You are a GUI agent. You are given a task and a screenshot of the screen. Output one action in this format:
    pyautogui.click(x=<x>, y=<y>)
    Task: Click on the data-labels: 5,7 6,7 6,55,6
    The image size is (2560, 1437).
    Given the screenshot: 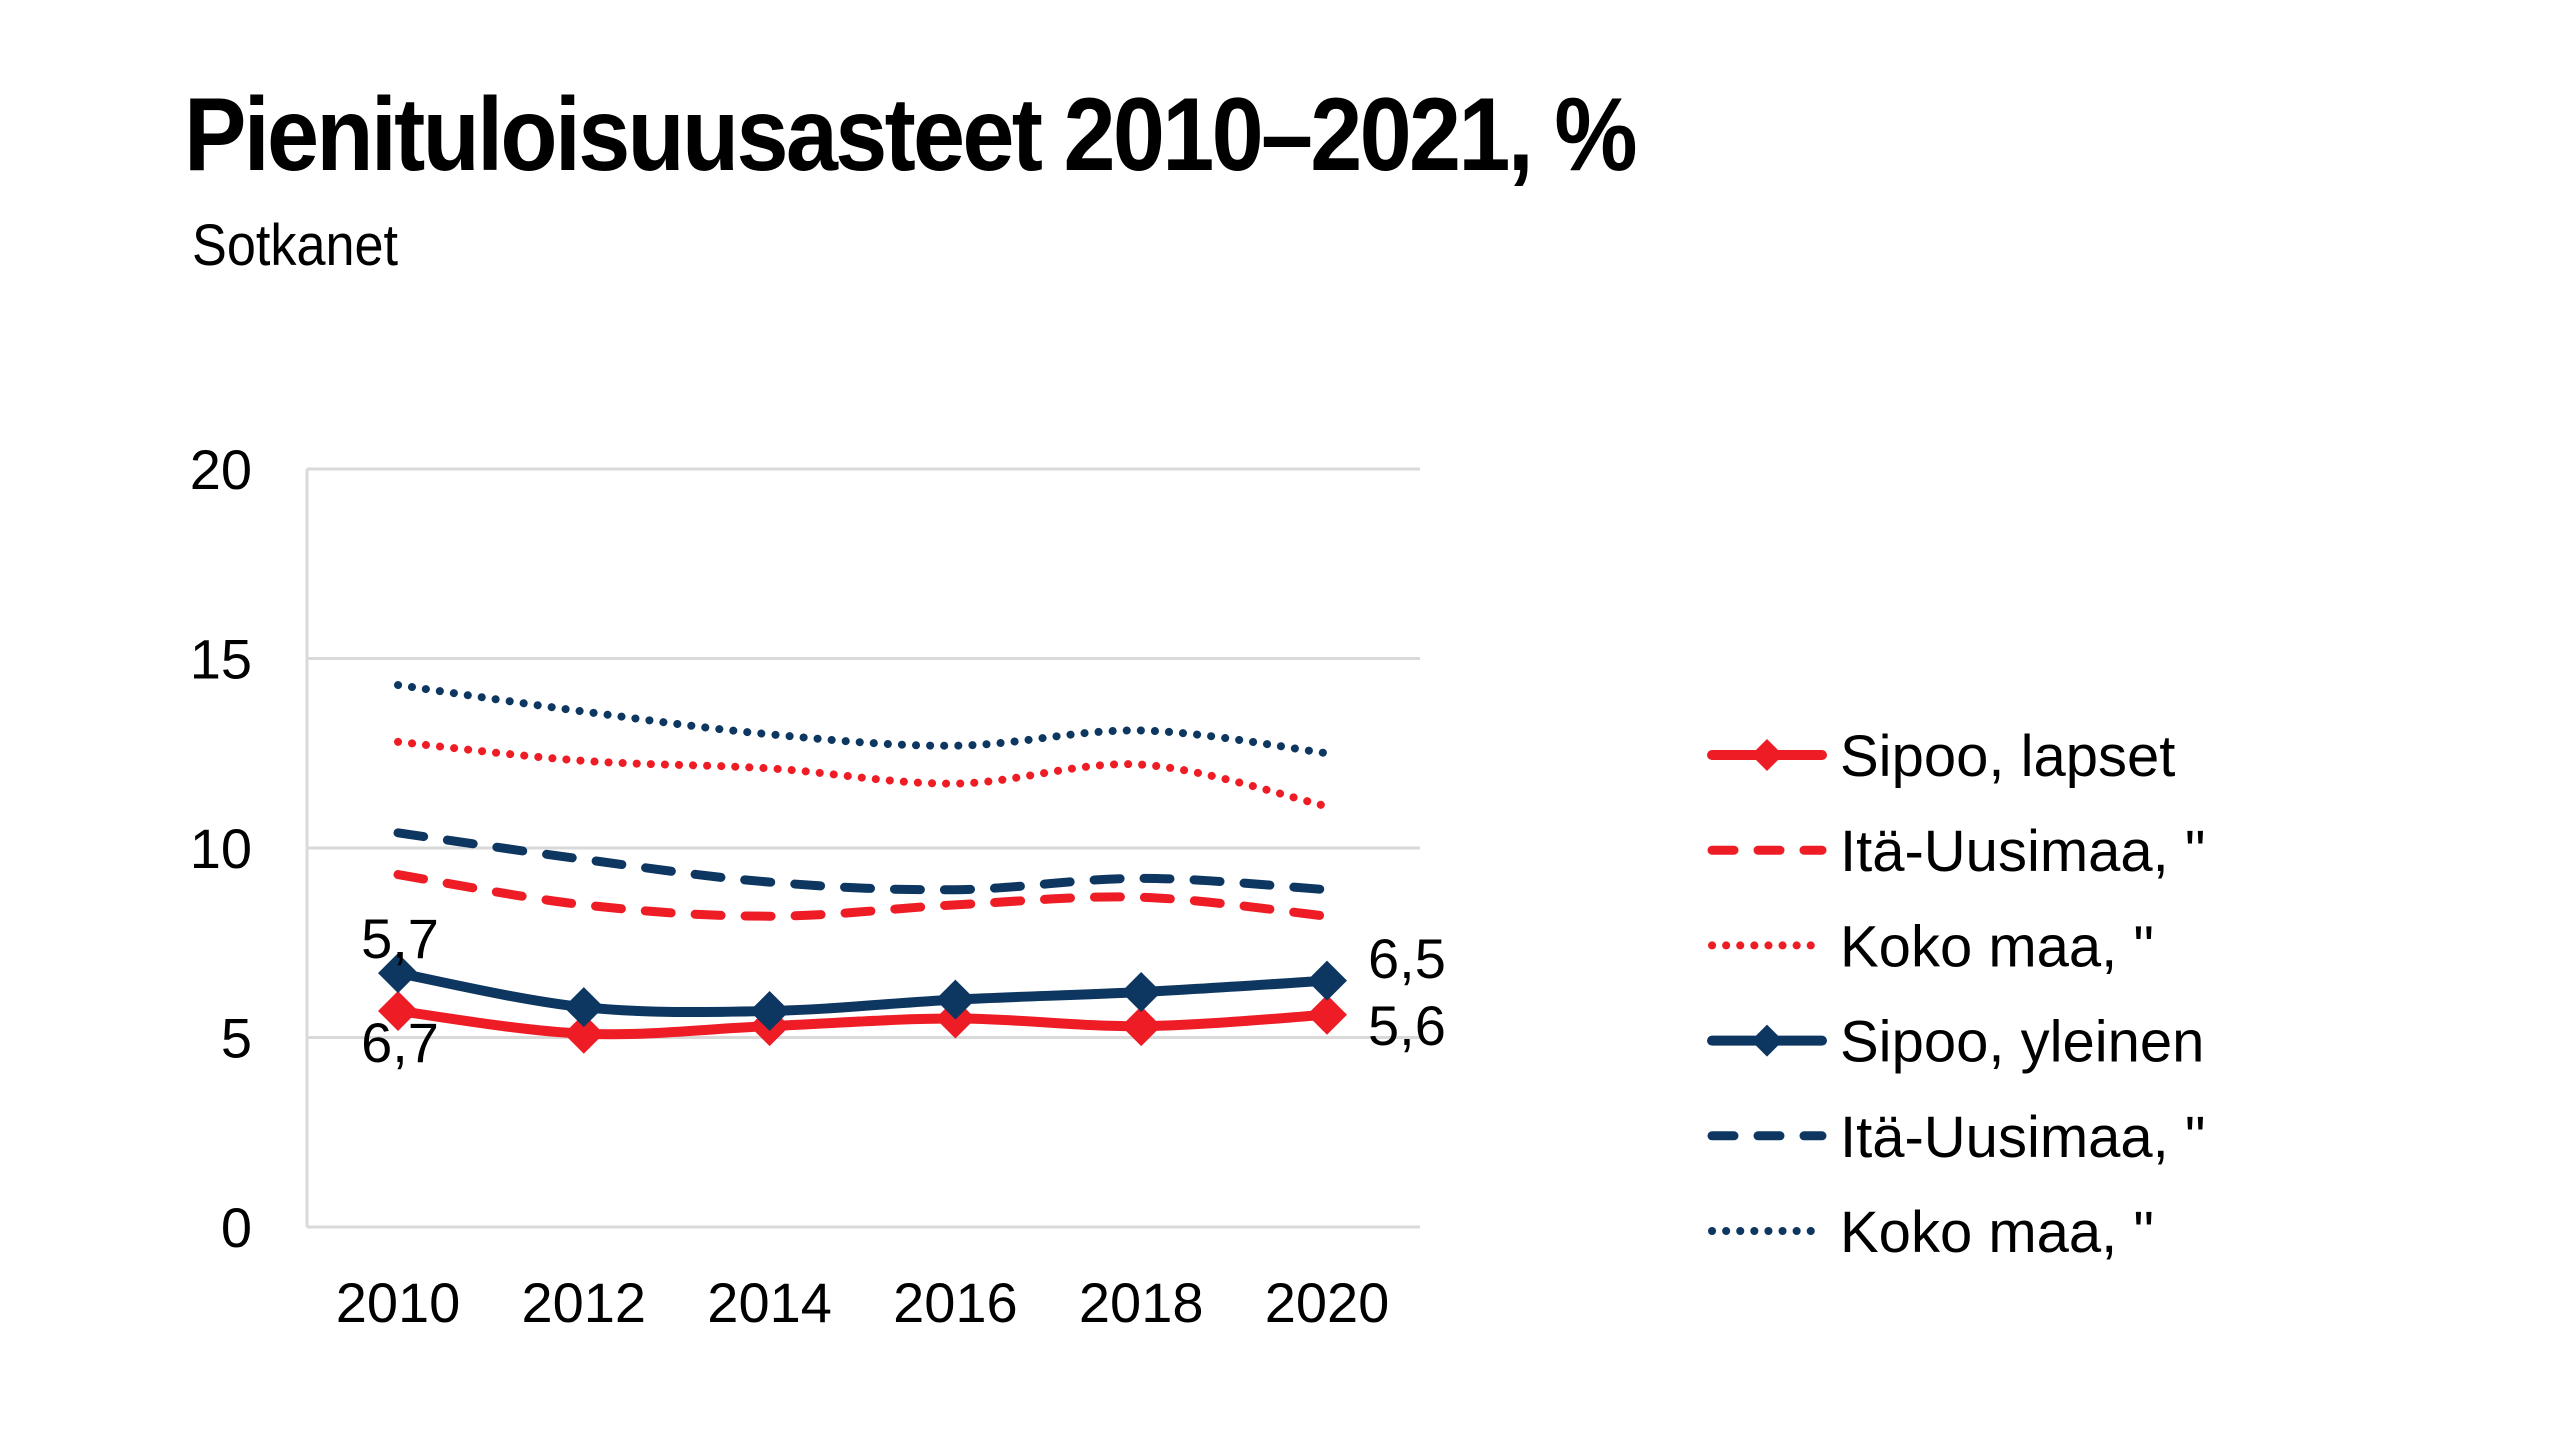 What is the action you would take?
    pyautogui.click(x=903, y=990)
    